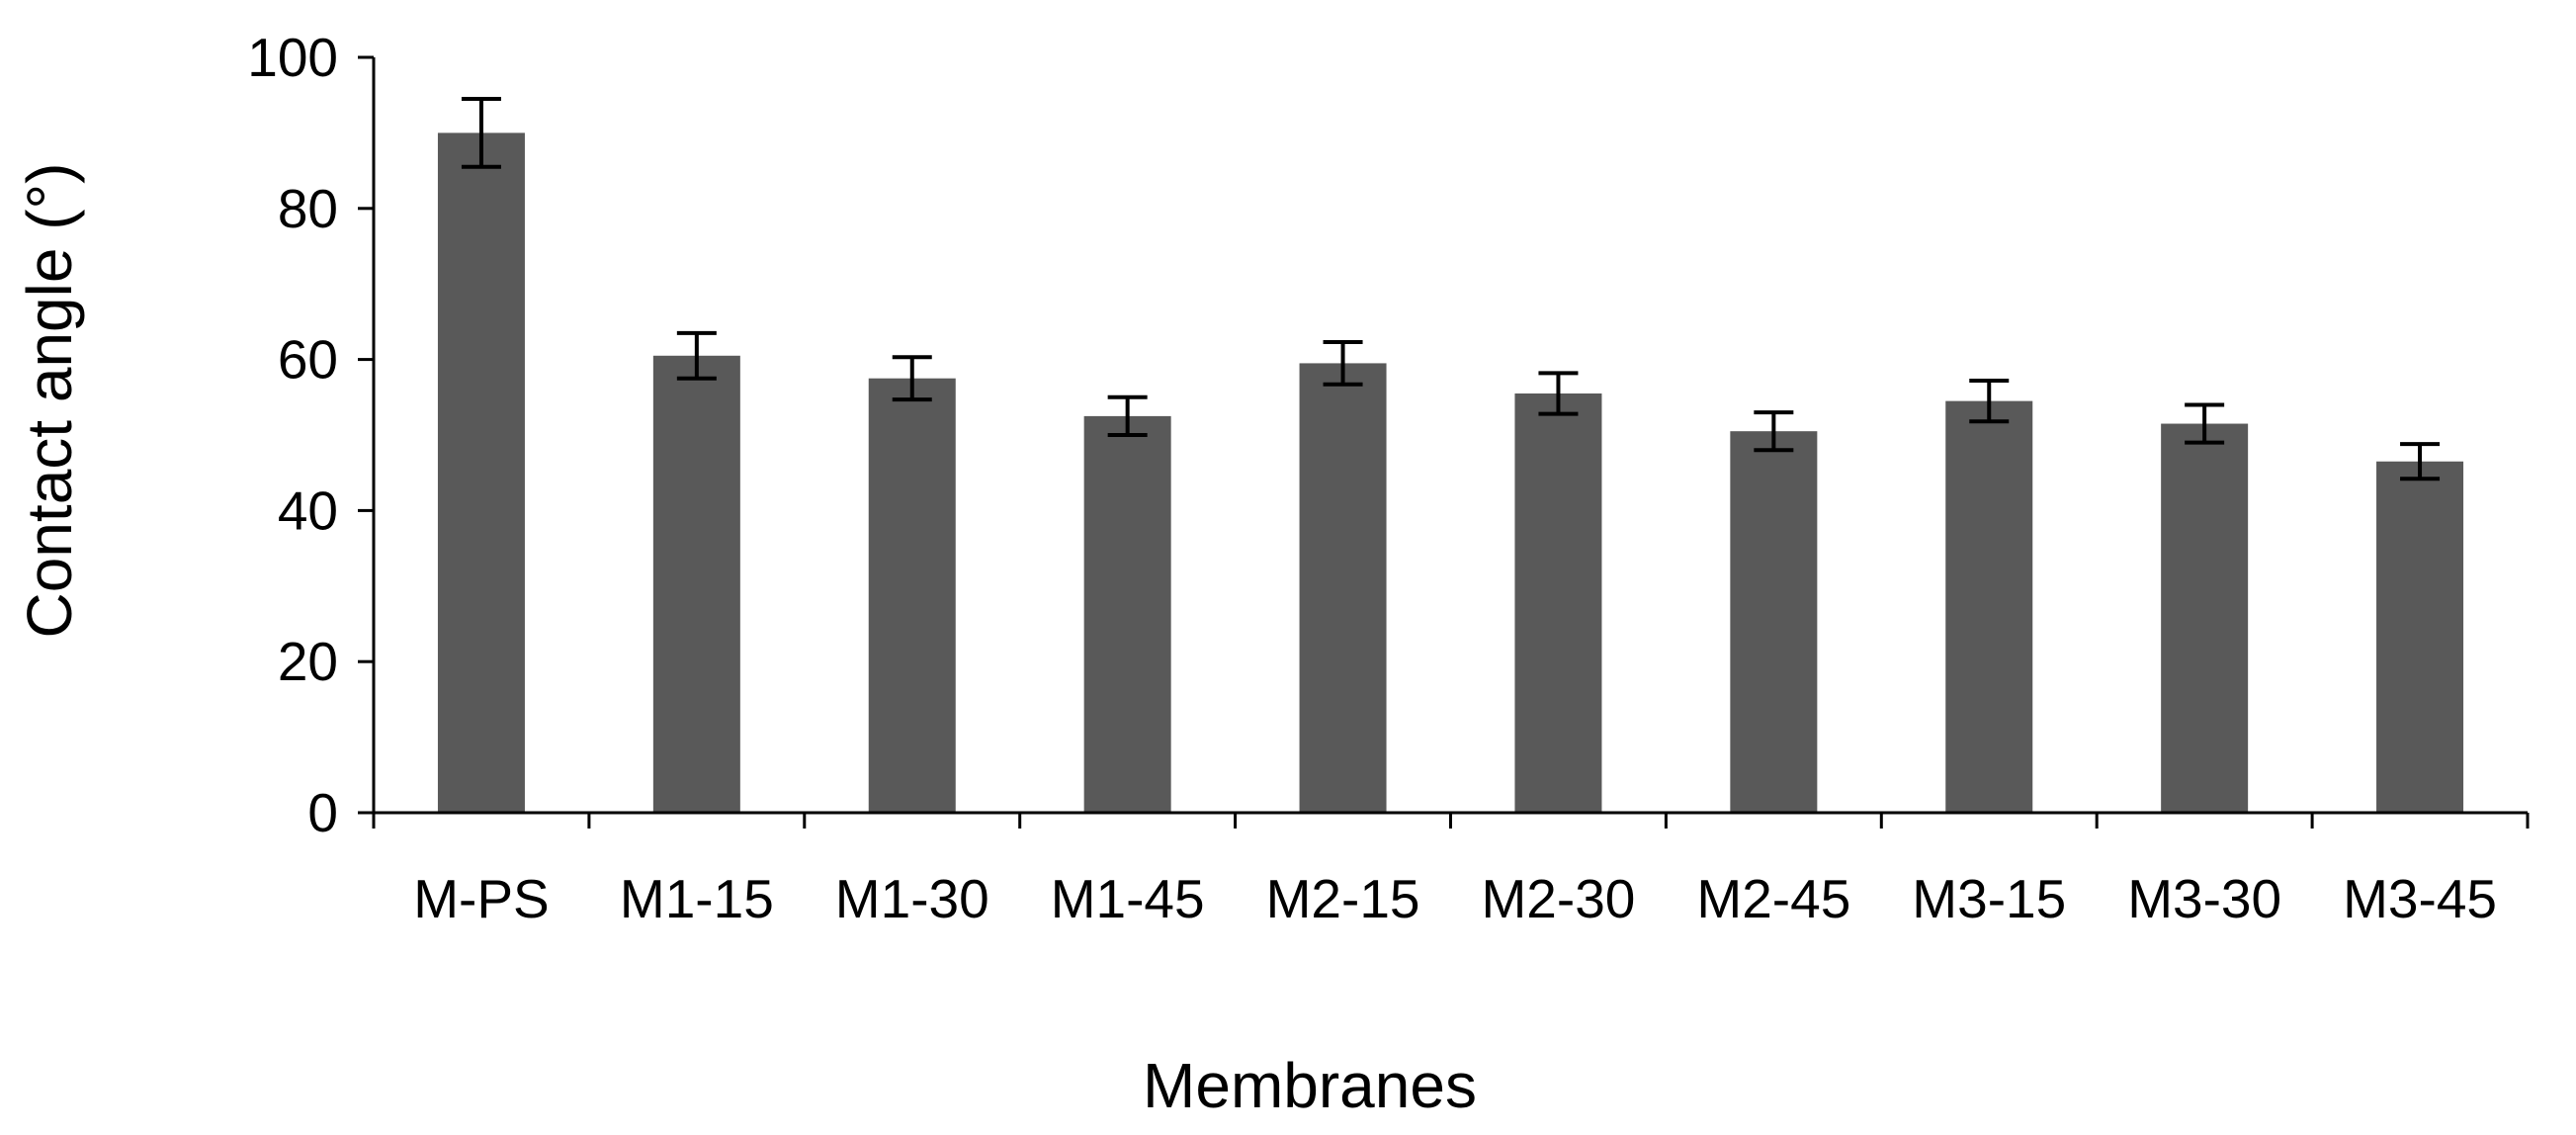 The image size is (2576, 1135). Describe the element at coordinates (308, 661) in the screenshot. I see `y-tick-label: 20` at that location.